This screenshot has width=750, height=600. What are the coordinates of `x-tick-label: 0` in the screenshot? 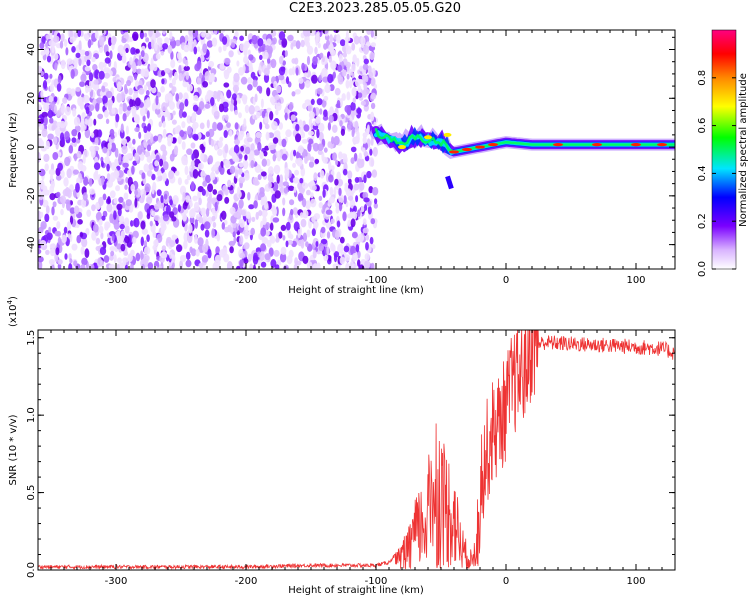 It's located at (506, 280).